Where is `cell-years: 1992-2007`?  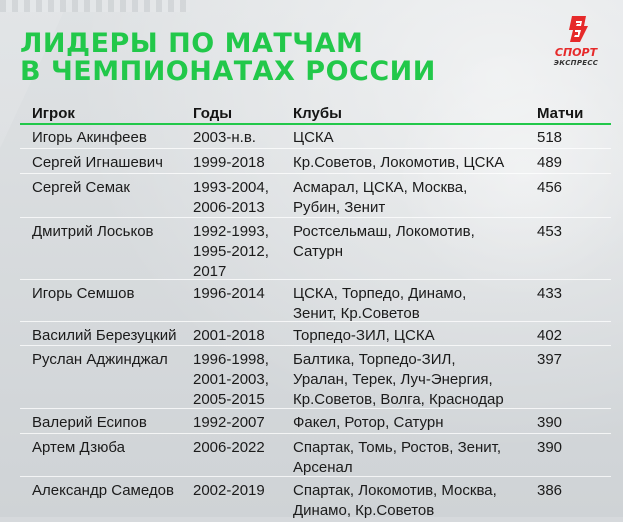
cell-years: 1992-2007 is located at coordinates (229, 422).